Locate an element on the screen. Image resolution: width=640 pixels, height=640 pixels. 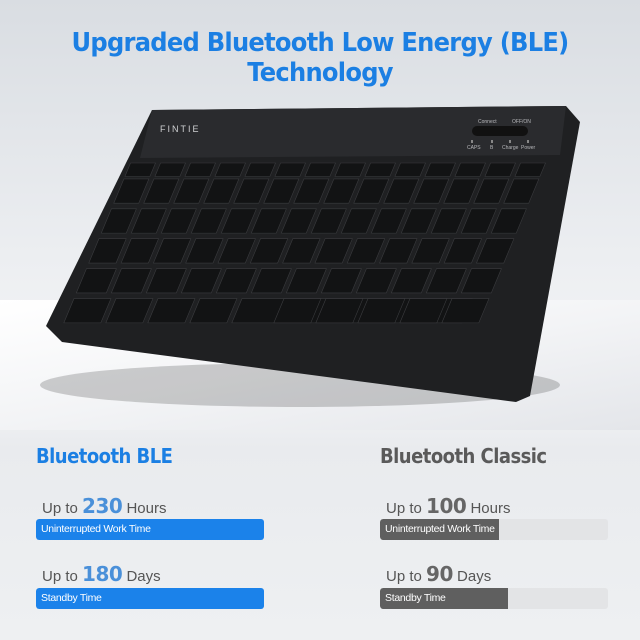
classic-column: Bluetooth Classic is located at coordinates (500, 456).